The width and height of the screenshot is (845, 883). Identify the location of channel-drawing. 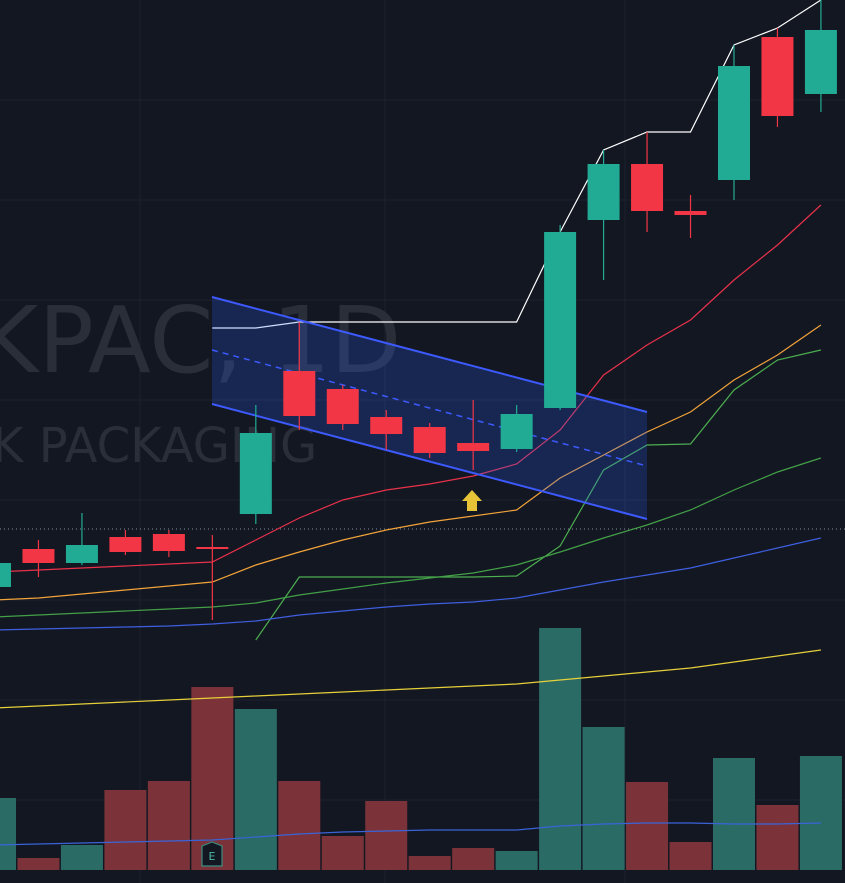
(429, 408).